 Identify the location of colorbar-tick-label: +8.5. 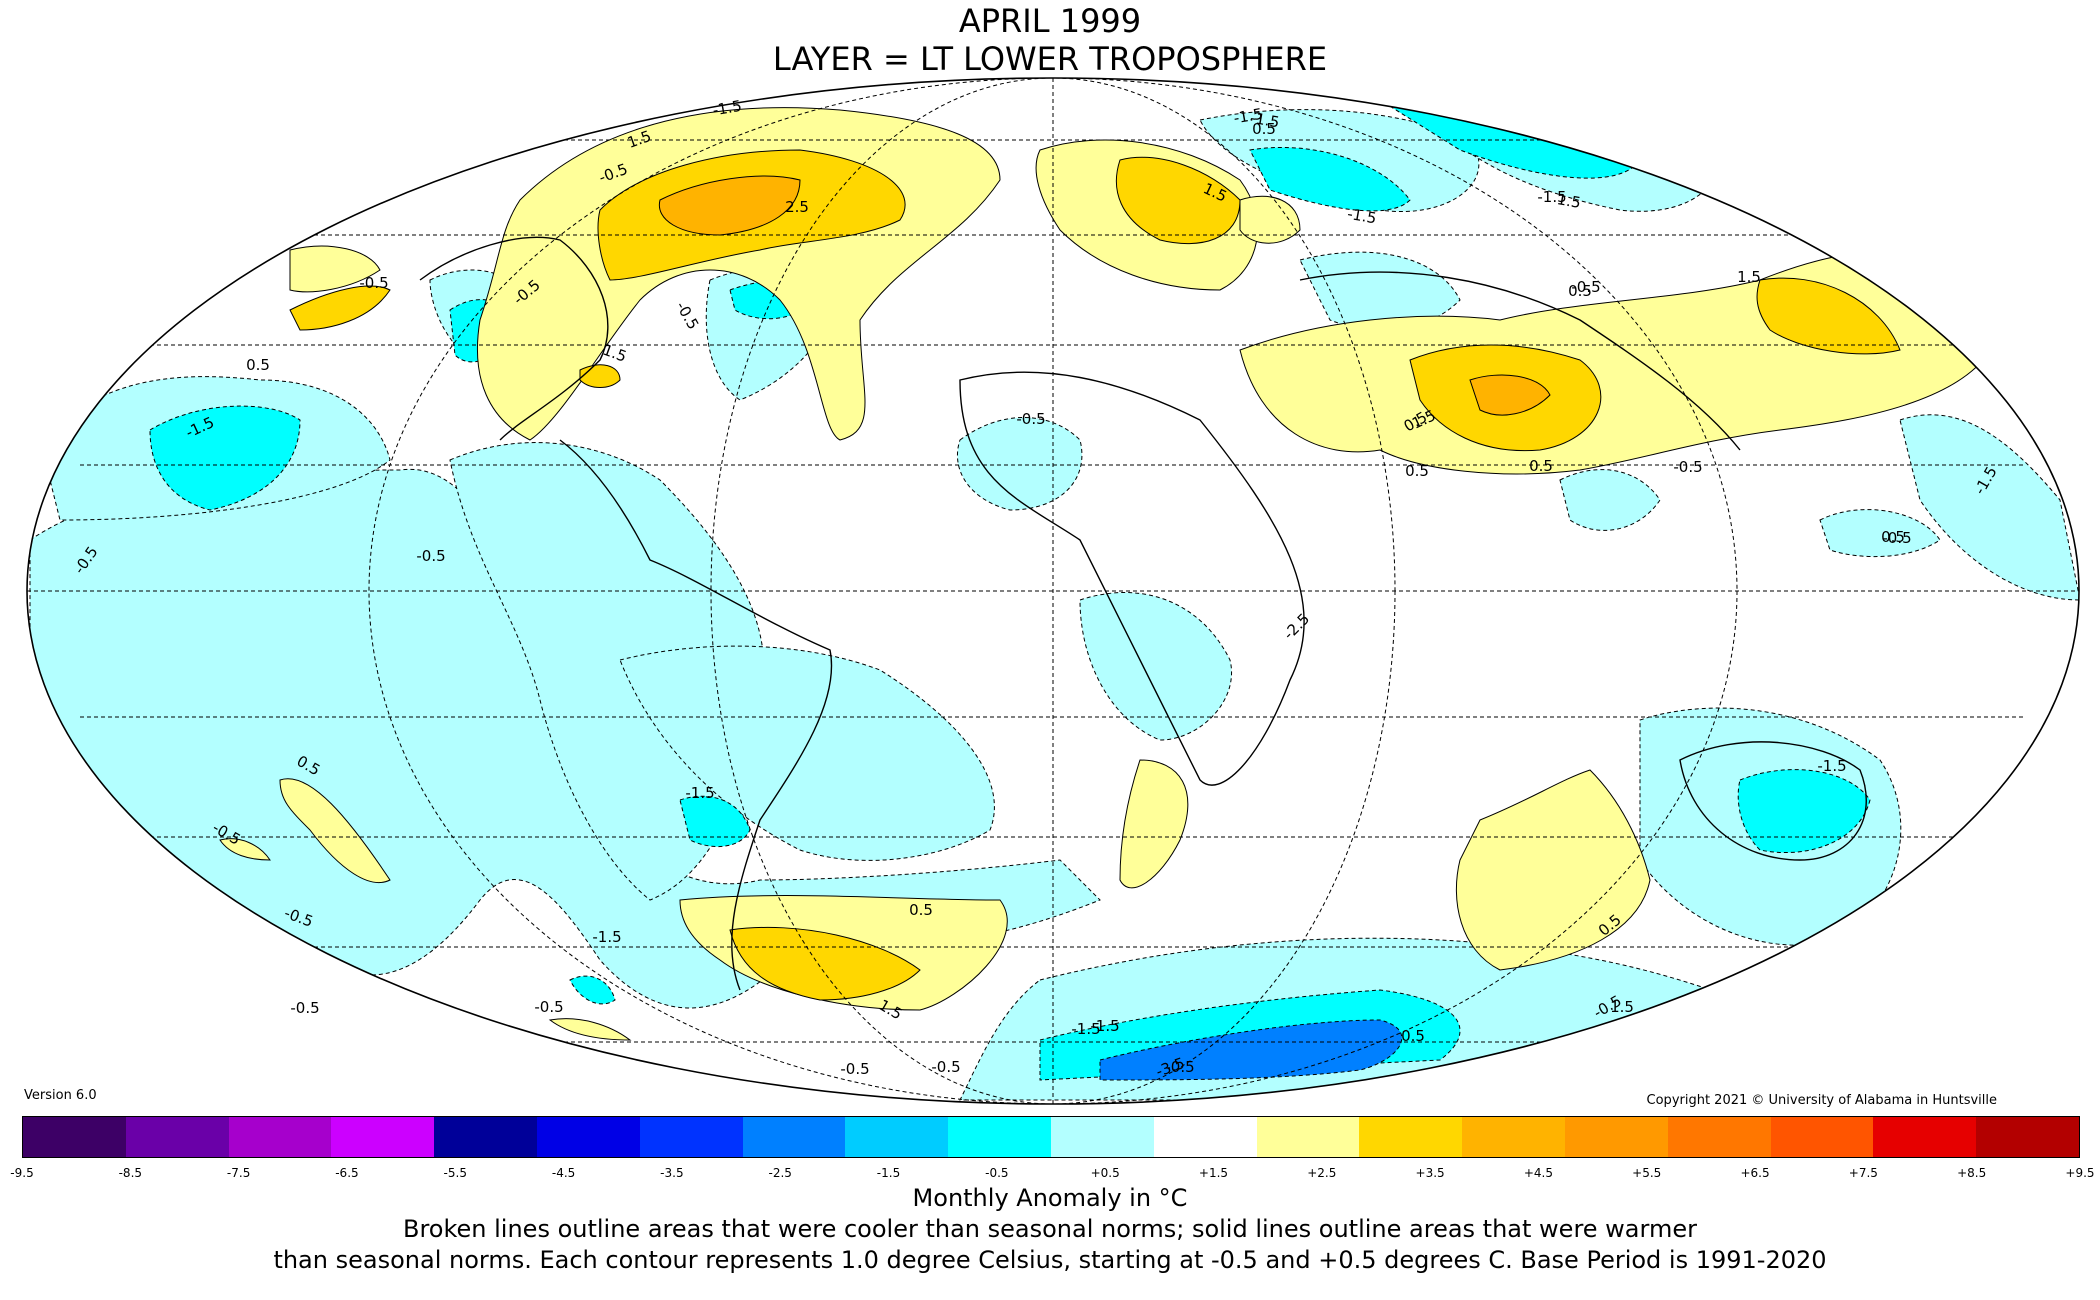
(1972, 1173).